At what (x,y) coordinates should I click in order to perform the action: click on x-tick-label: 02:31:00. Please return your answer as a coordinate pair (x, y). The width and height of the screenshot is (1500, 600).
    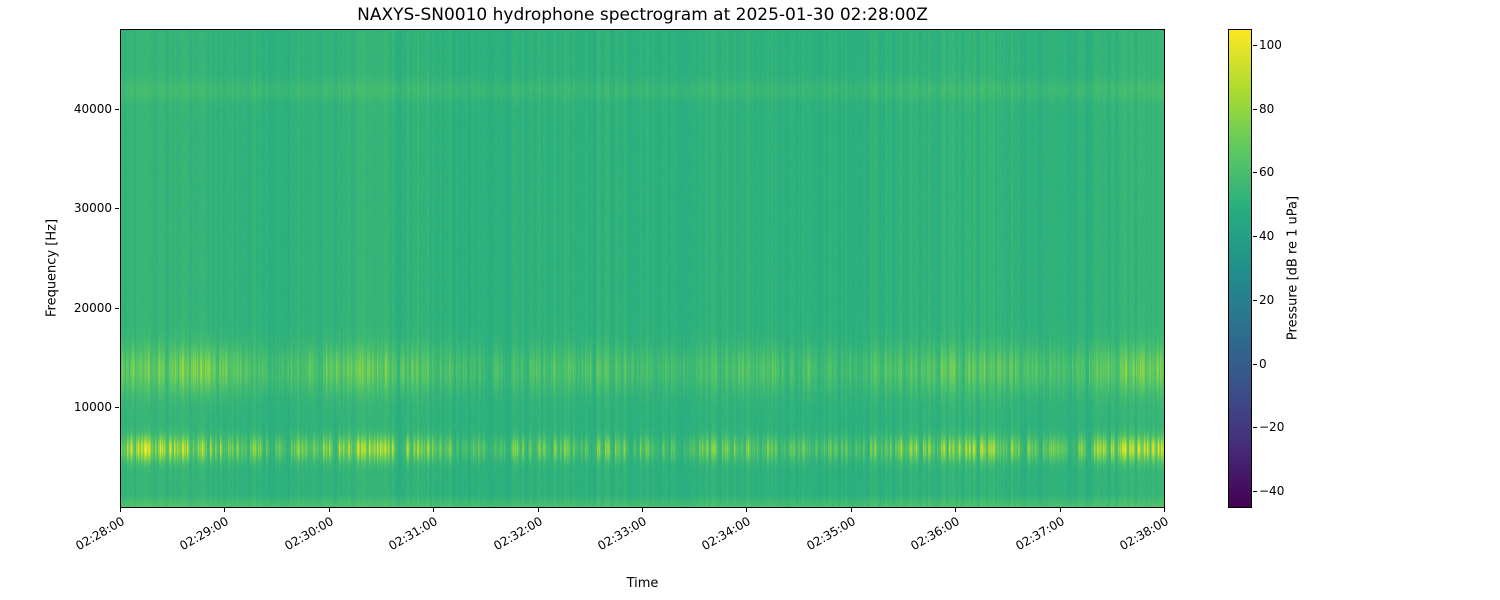
    Looking at the image, I should click on (413, 534).